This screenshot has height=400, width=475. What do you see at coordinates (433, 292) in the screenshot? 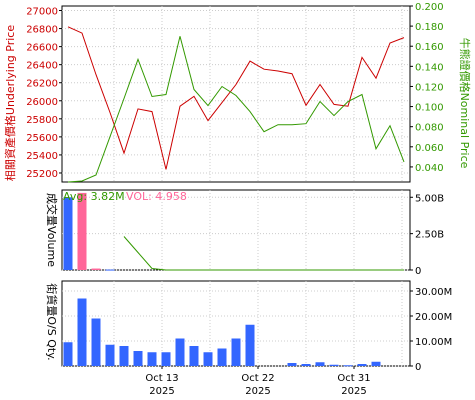
I see `os-tick-label: 30.00M` at bounding box center [433, 292].